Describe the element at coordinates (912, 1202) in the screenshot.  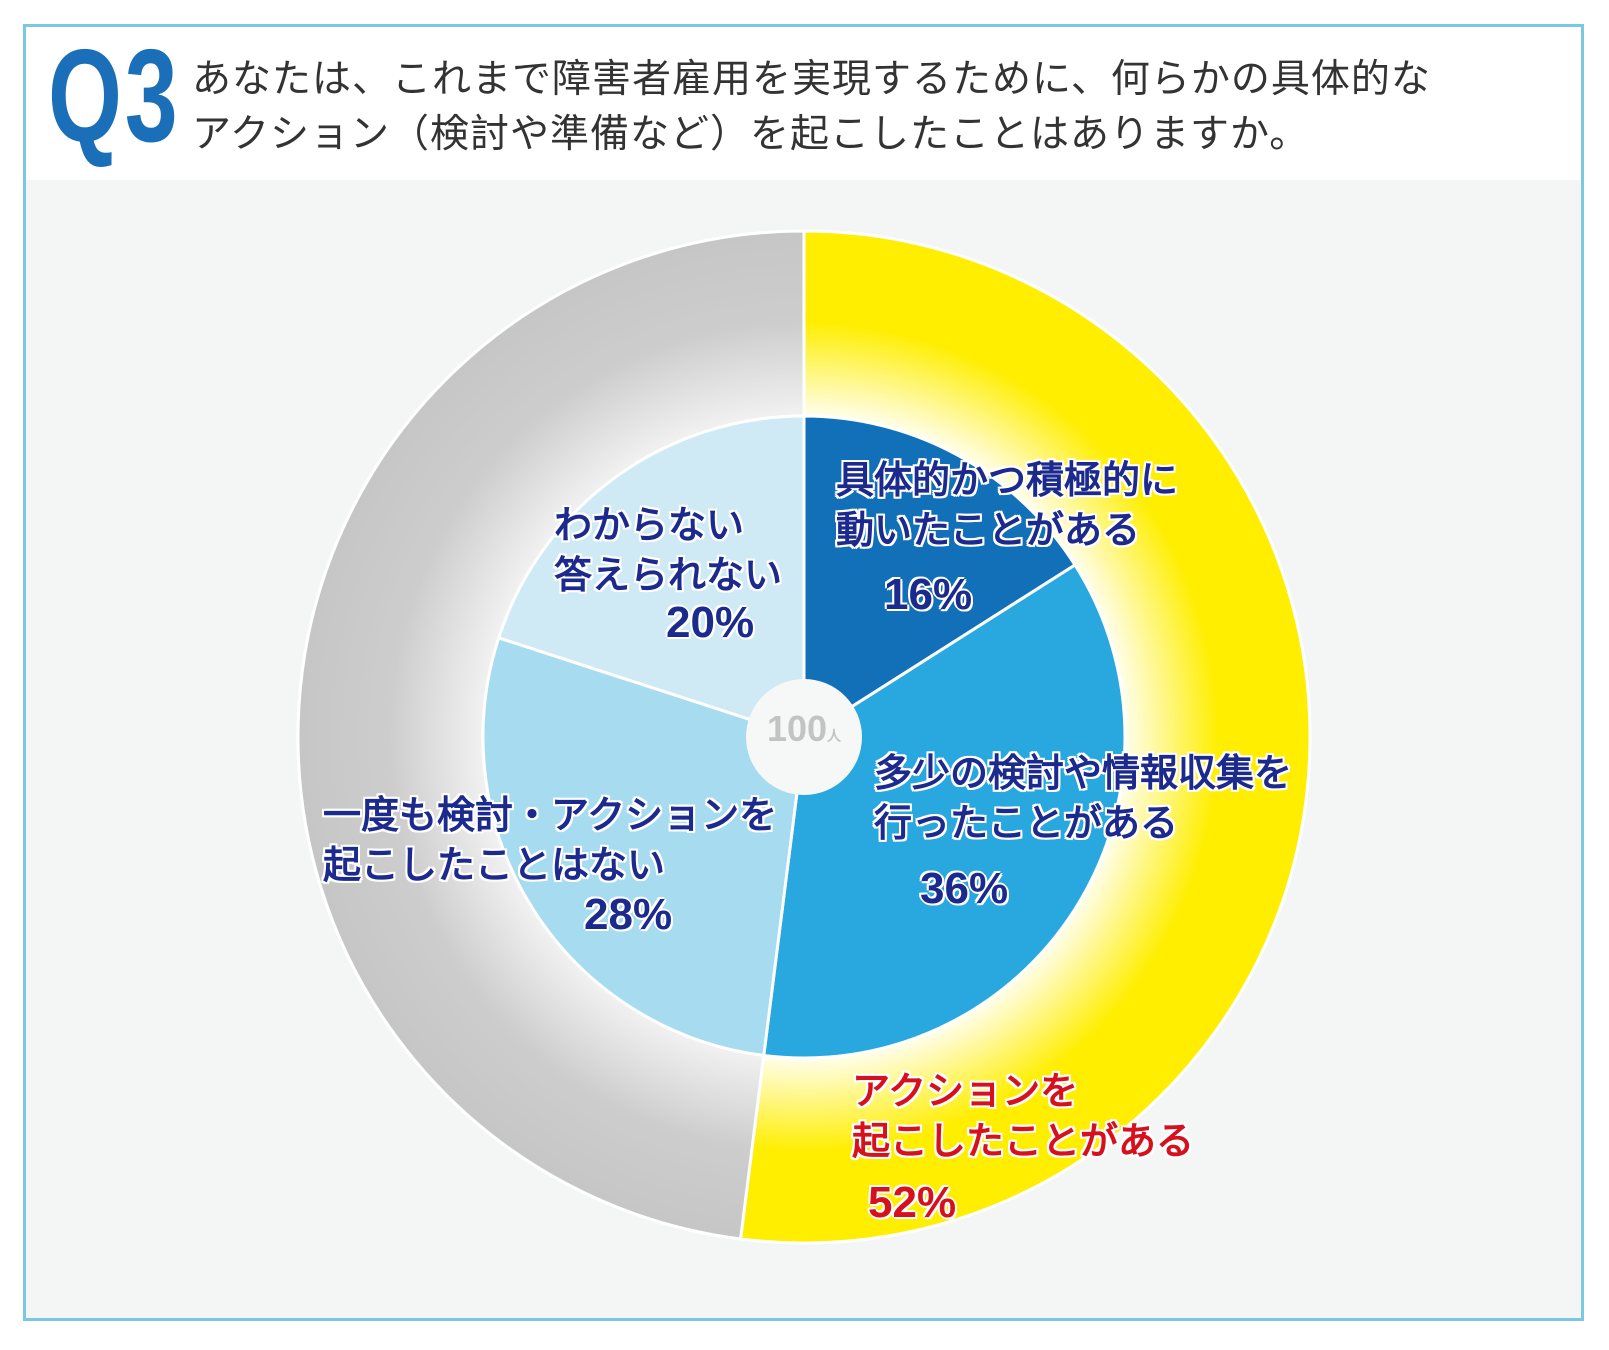
I see `value-action-taken: 52%` at that location.